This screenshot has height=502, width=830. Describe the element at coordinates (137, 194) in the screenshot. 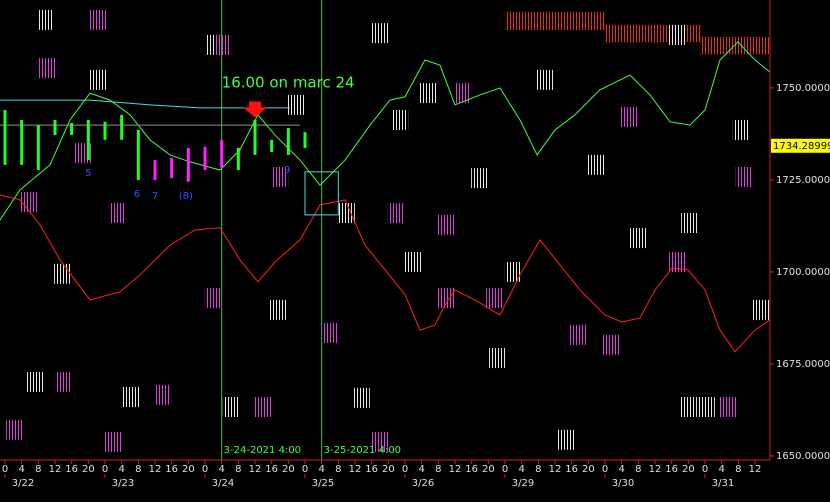

I see `wave-label: 6` at that location.